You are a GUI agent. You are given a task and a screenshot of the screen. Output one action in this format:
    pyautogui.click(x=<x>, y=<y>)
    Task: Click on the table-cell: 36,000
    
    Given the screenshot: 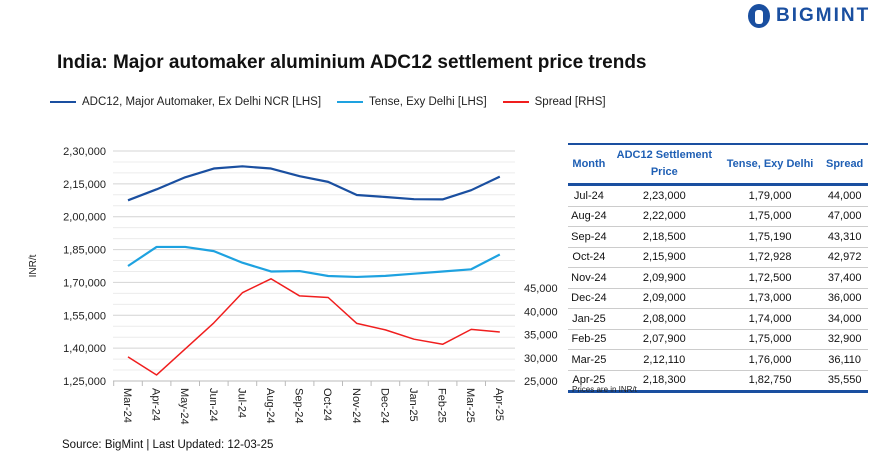 What is the action you would take?
    pyautogui.click(x=844, y=298)
    